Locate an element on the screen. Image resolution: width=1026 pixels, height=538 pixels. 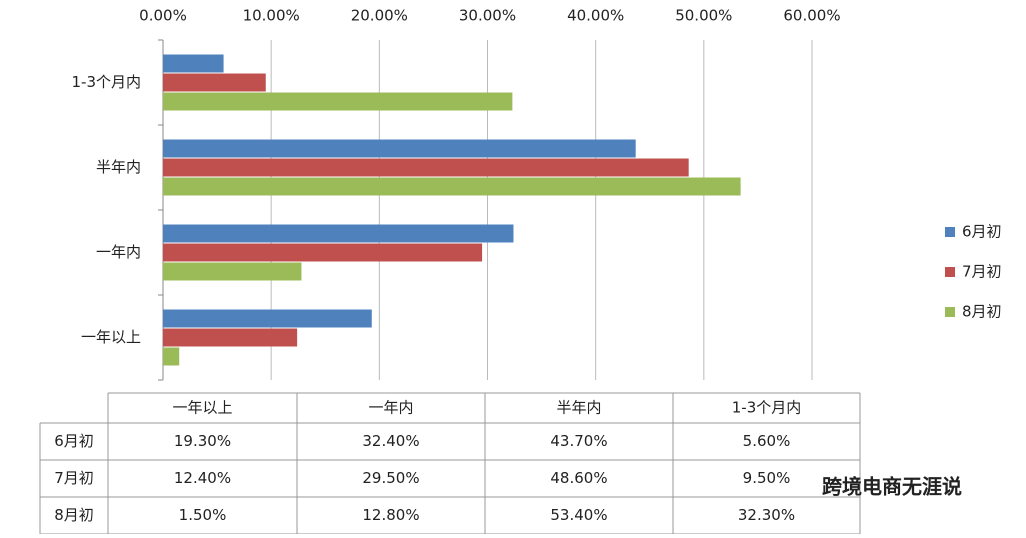
table-cell: 19.30% is located at coordinates (202, 441).